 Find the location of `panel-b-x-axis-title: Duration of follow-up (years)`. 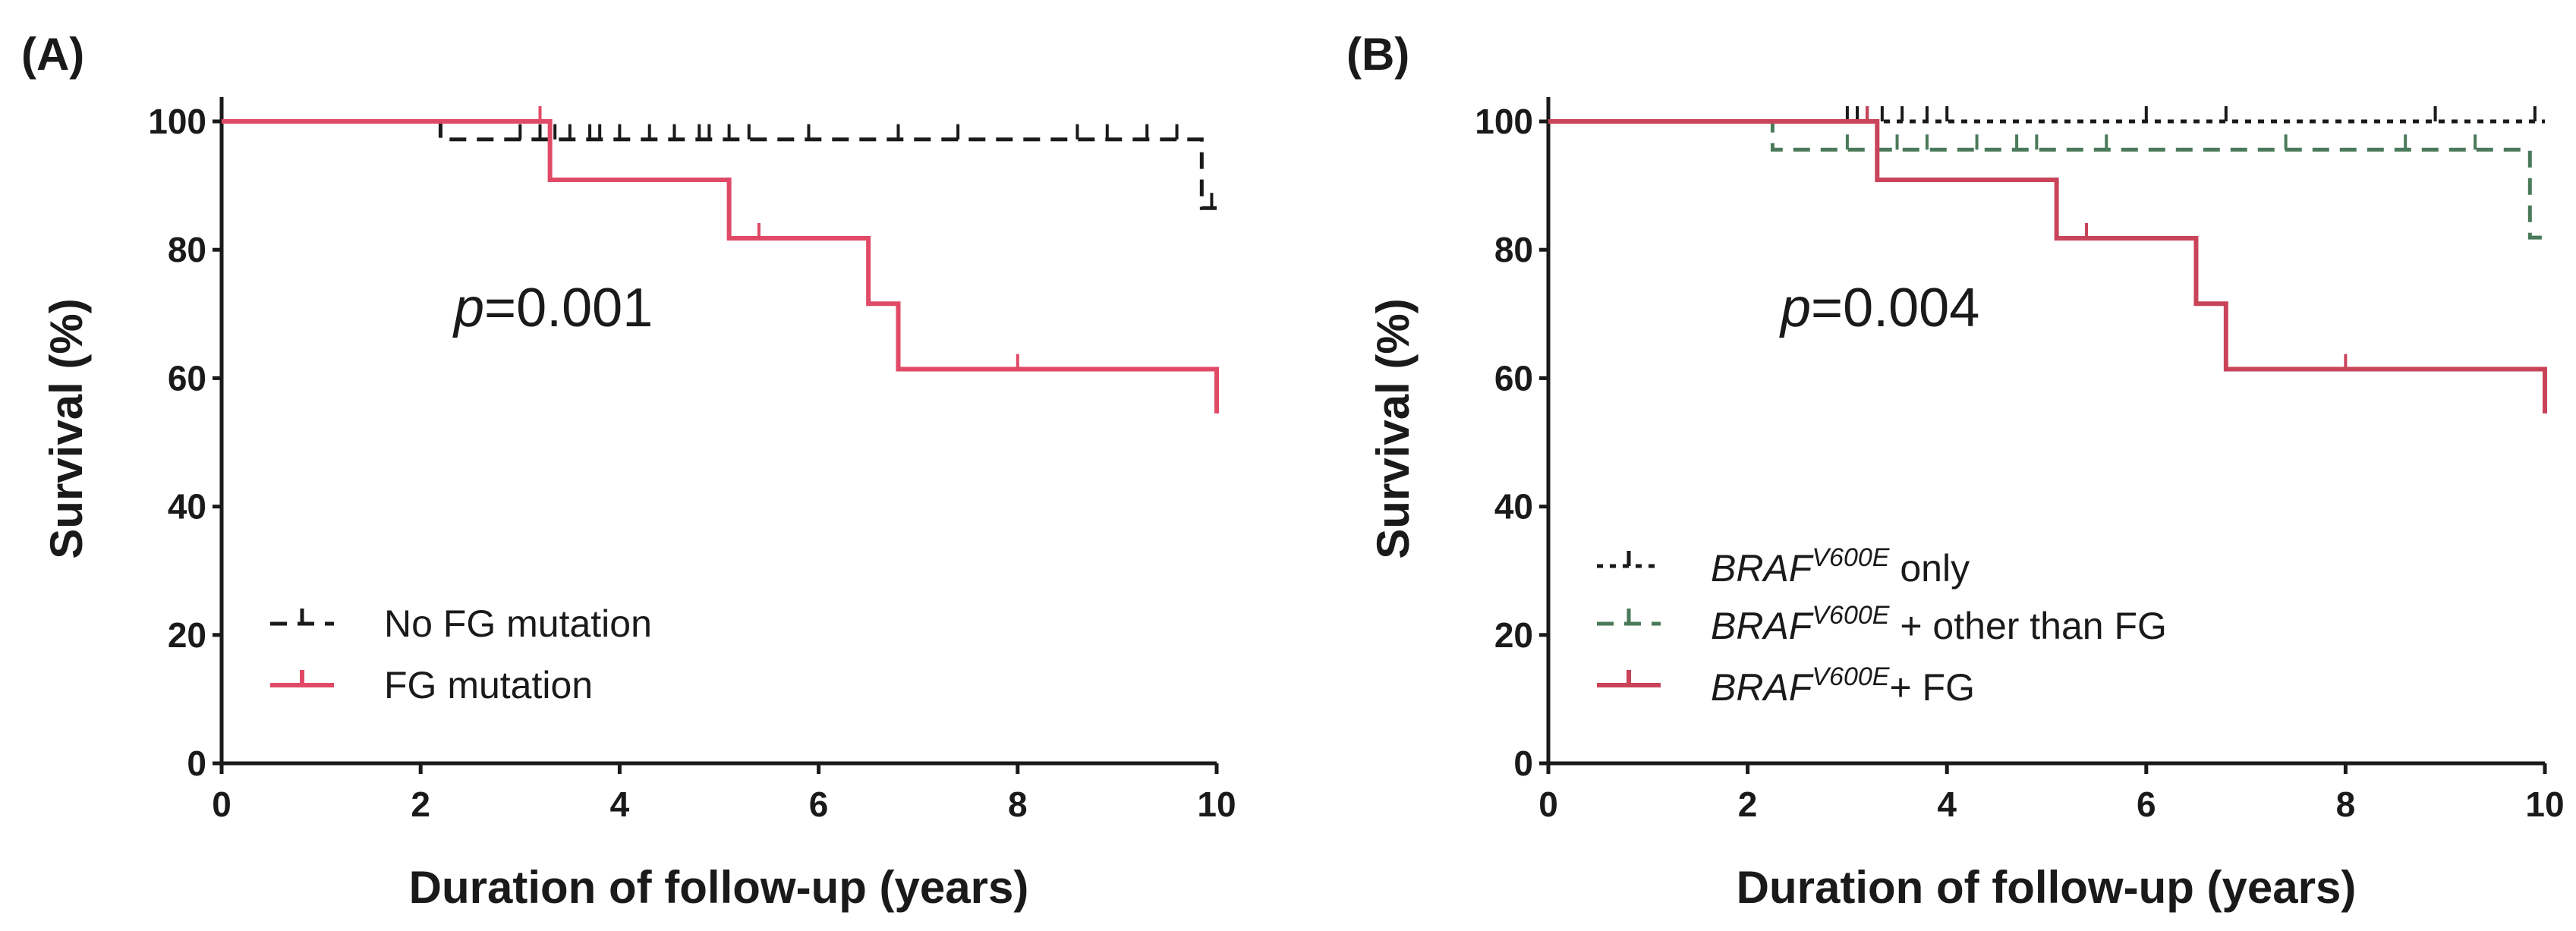

panel-b-x-axis-title: Duration of follow-up (years) is located at coordinates (2047, 887).